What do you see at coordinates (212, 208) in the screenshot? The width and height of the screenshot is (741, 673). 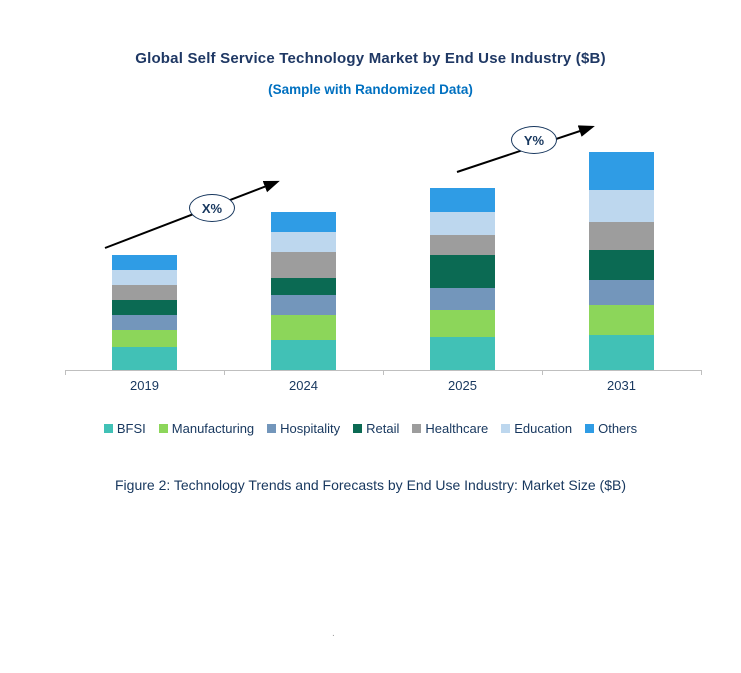 I see `growth-label-x: X%` at bounding box center [212, 208].